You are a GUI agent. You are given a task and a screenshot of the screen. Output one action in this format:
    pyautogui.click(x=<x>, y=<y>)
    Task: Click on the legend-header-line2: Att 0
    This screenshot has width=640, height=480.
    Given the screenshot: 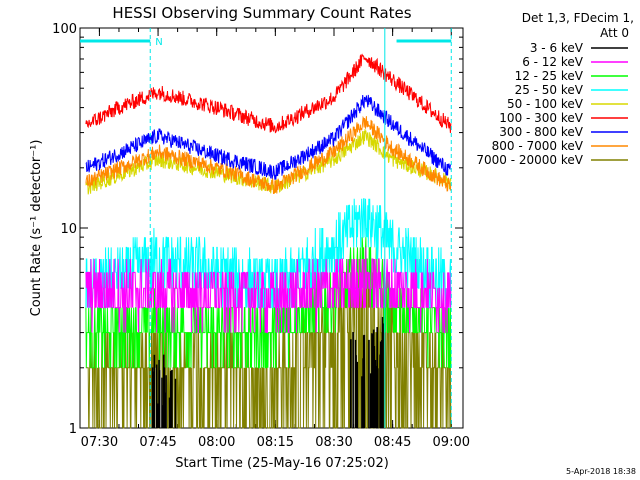 What is the action you would take?
    pyautogui.click(x=614, y=33)
    